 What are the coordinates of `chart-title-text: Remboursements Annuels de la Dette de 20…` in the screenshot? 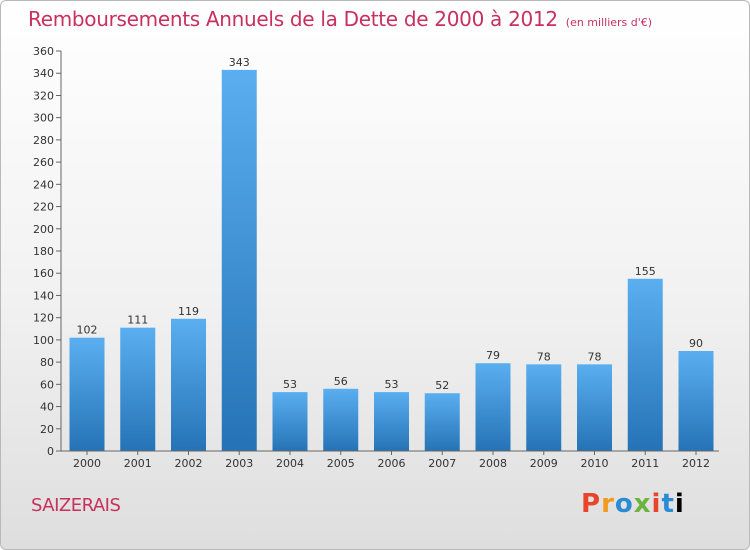 It's located at (293, 19).